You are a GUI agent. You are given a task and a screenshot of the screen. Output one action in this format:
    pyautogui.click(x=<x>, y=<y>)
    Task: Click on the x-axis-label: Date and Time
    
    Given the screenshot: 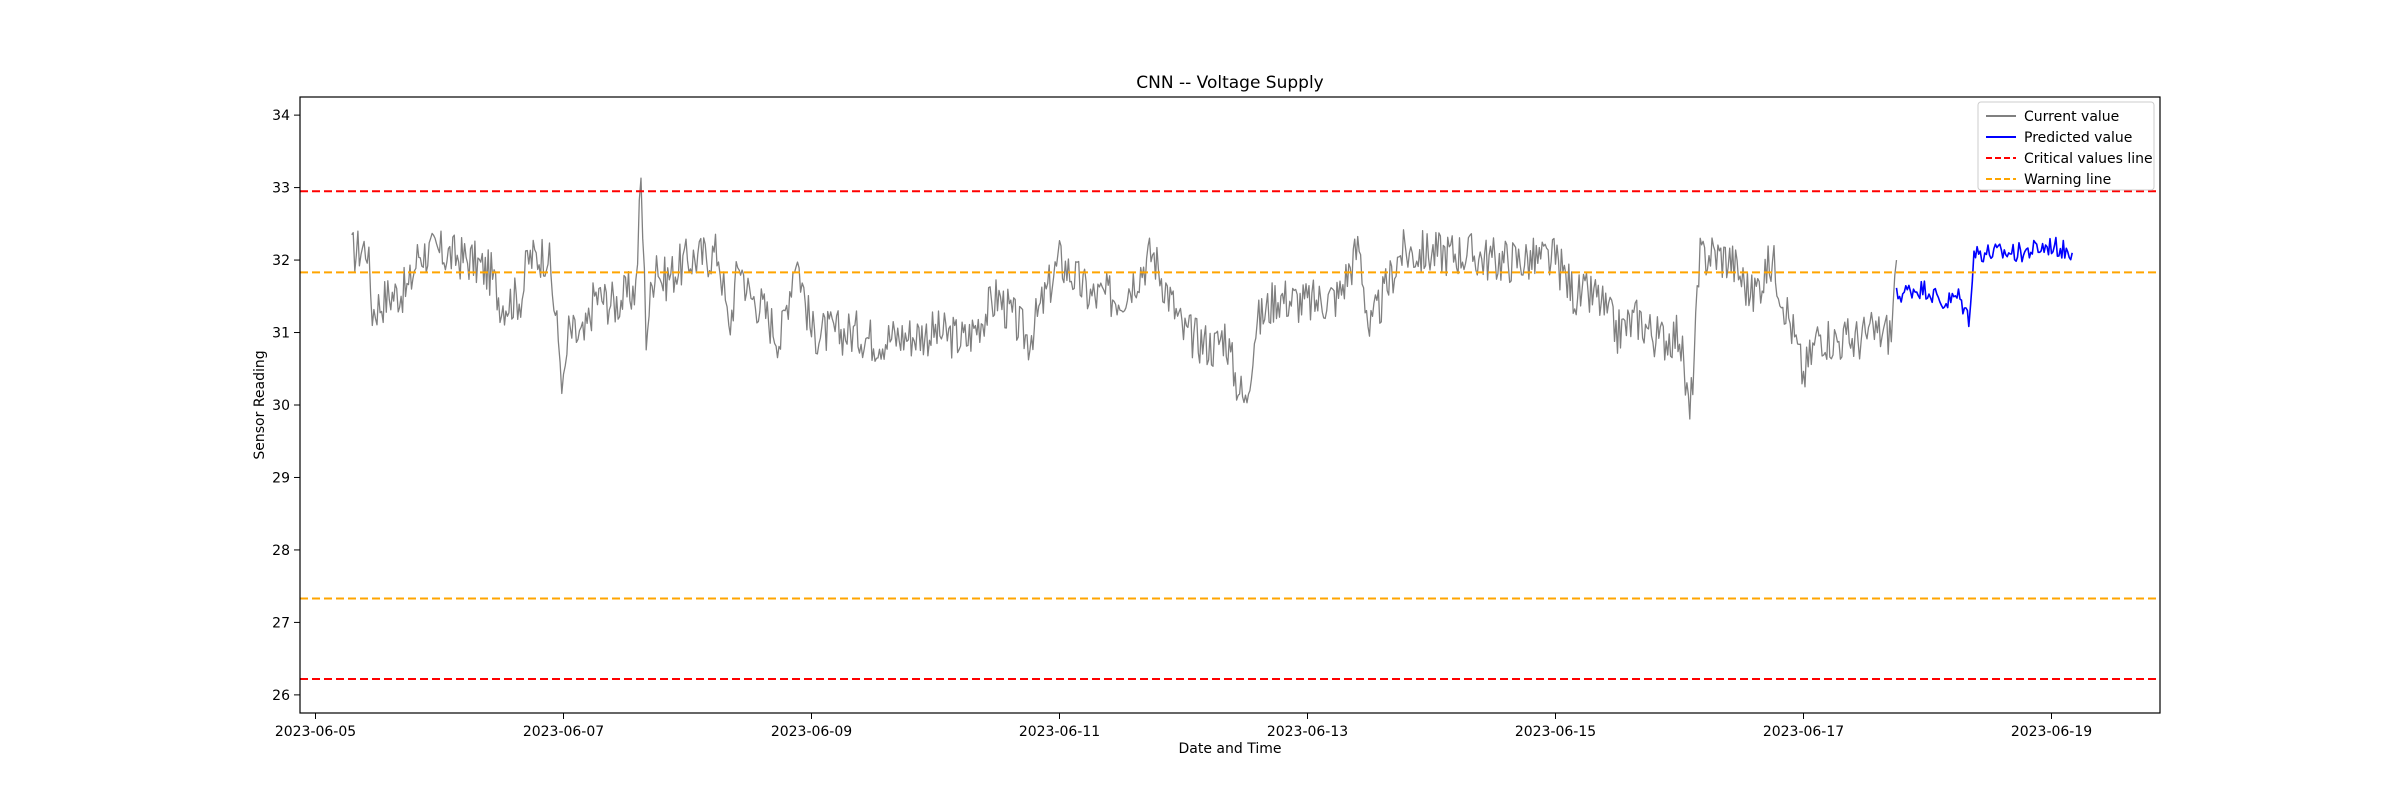 What is the action you would take?
    pyautogui.click(x=1230, y=749)
    